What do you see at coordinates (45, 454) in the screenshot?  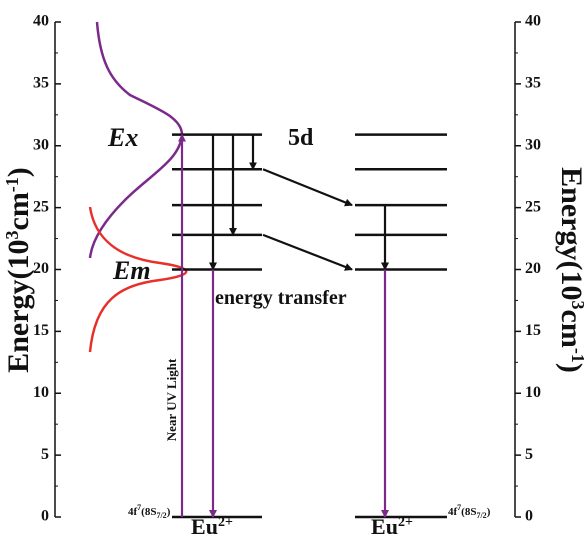 I see `y-tick-label: 5` at bounding box center [45, 454].